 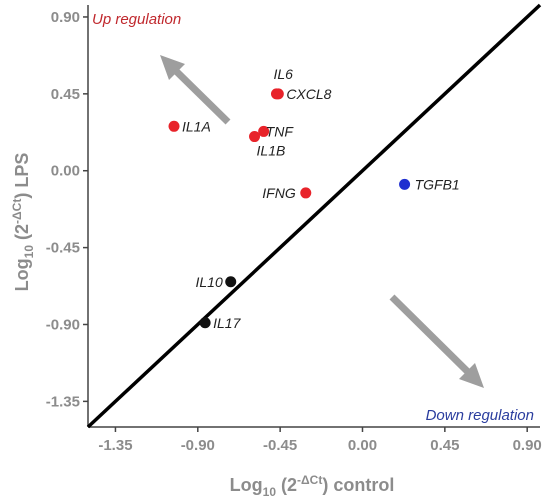 I want to click on x-axis-label: Log10 (2-ΔCt) control, so click(x=312, y=486).